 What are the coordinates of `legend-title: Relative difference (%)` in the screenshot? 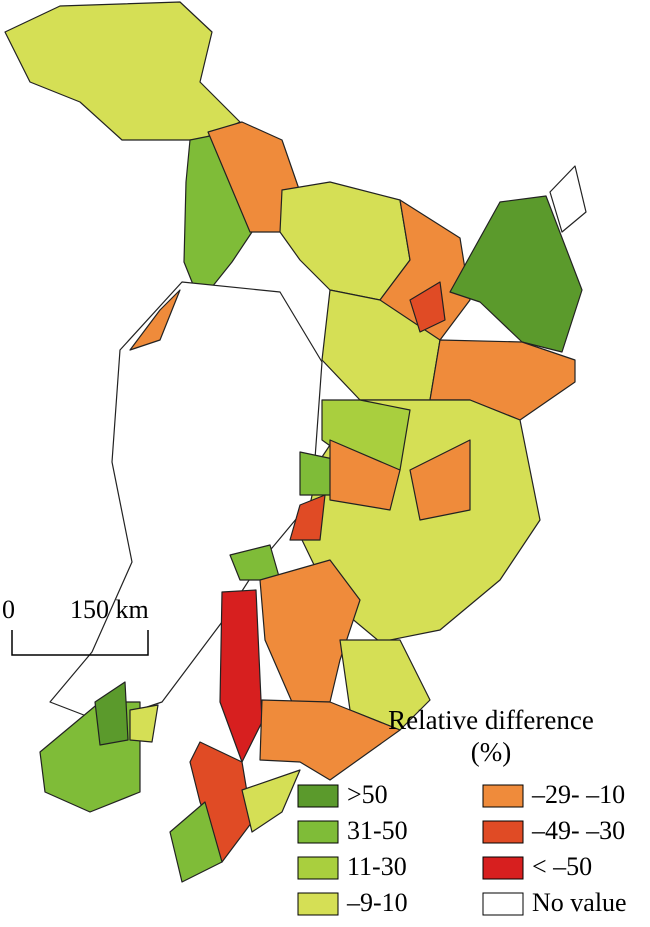 It's located at (491, 736).